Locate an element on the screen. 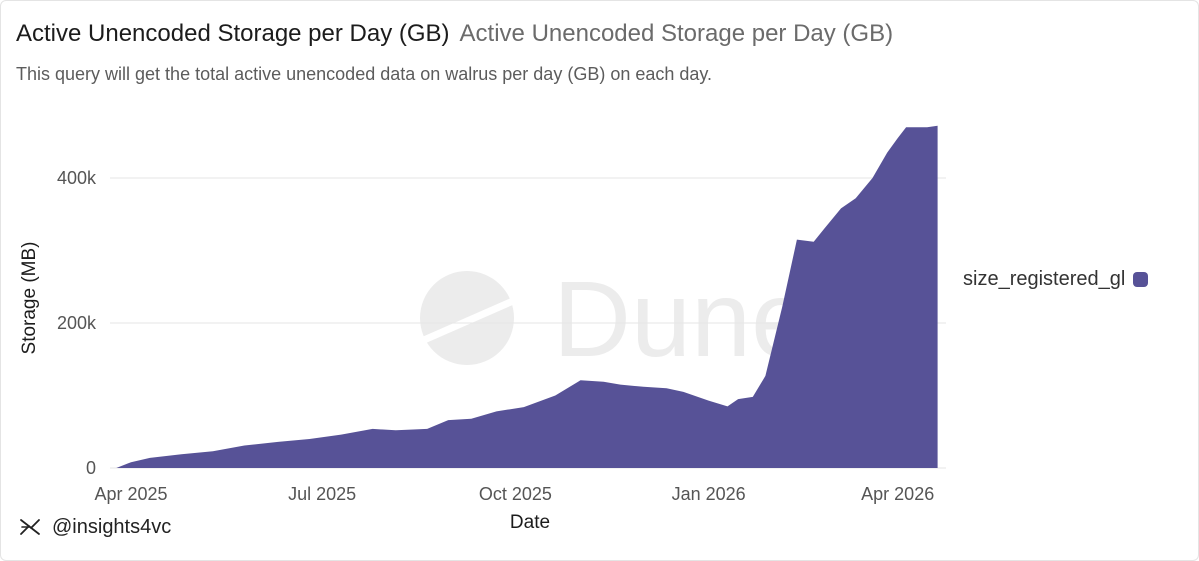 The width and height of the screenshot is (1199, 561). watermark-text: Dune is located at coordinates (682, 318).